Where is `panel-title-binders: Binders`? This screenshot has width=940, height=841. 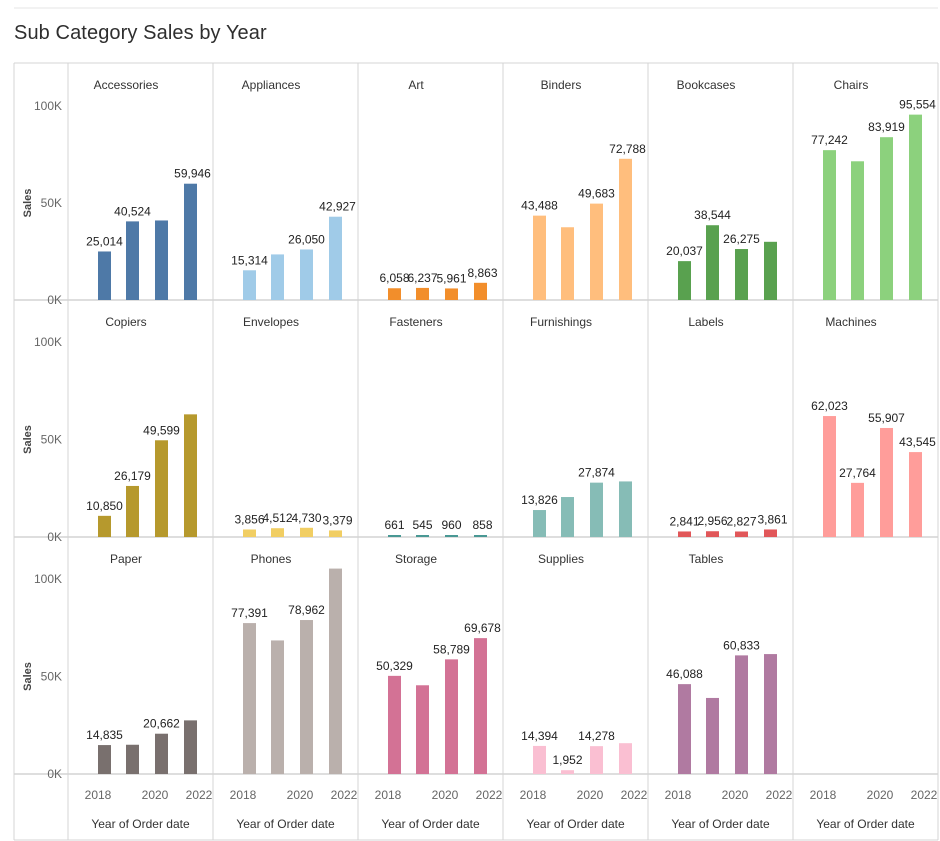 panel-title-binders: Binders is located at coordinates (561, 85).